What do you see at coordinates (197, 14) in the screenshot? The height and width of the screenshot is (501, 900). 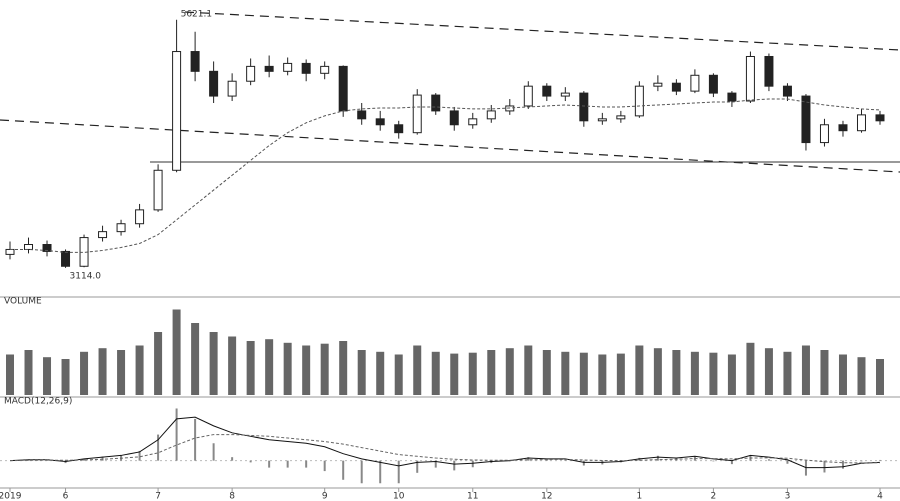 I see `price-annotation: 5621.1` at bounding box center [197, 14].